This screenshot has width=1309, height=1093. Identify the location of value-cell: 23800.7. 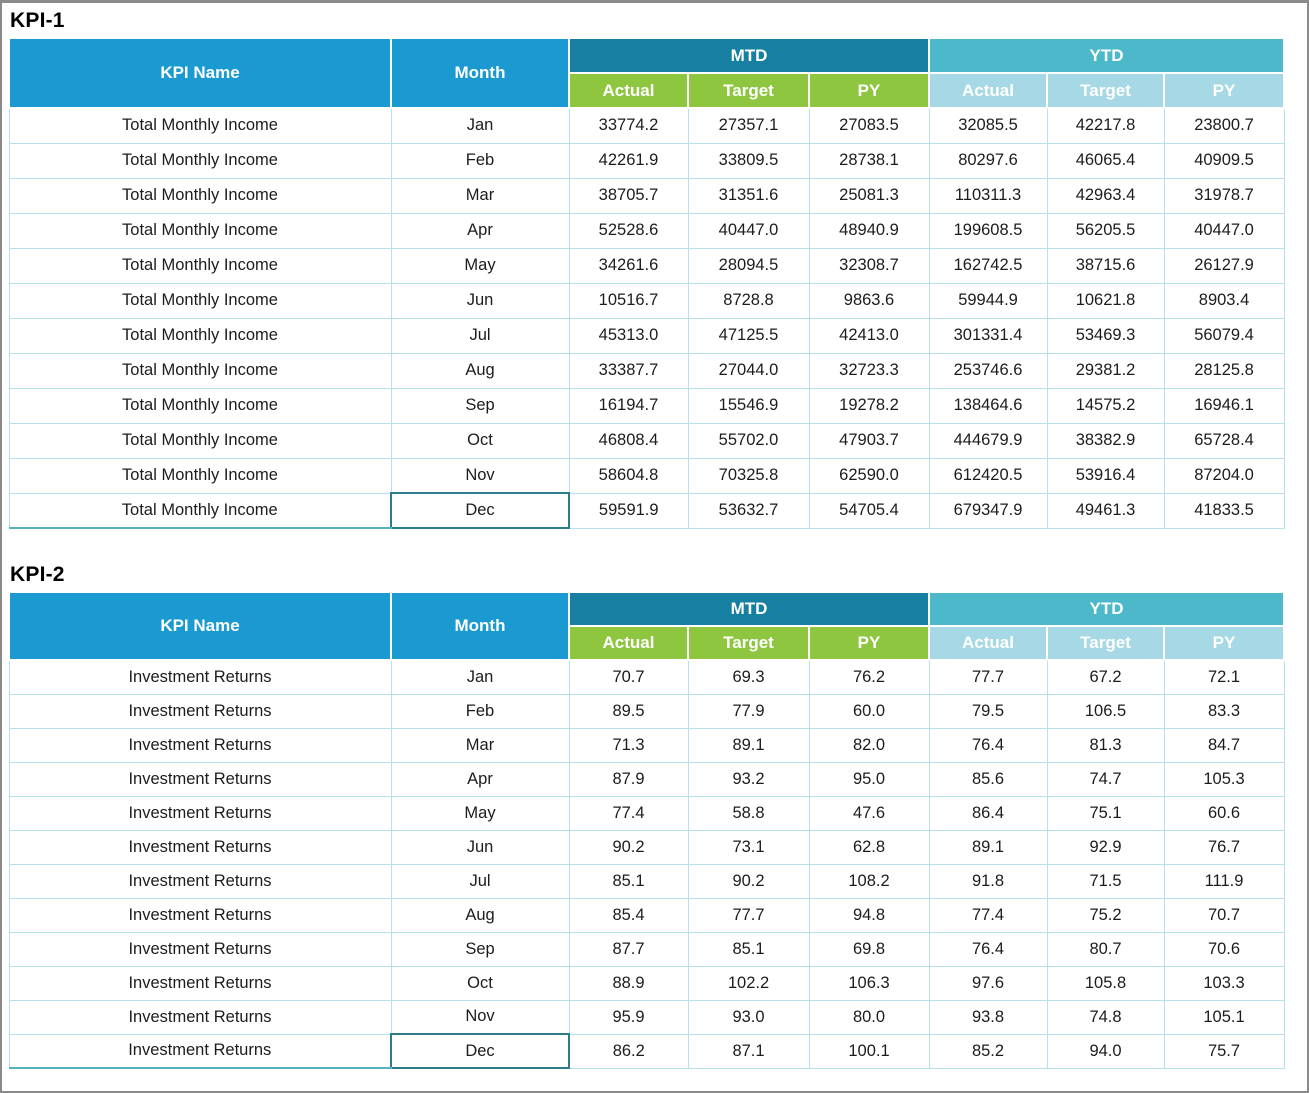
(1224, 125).